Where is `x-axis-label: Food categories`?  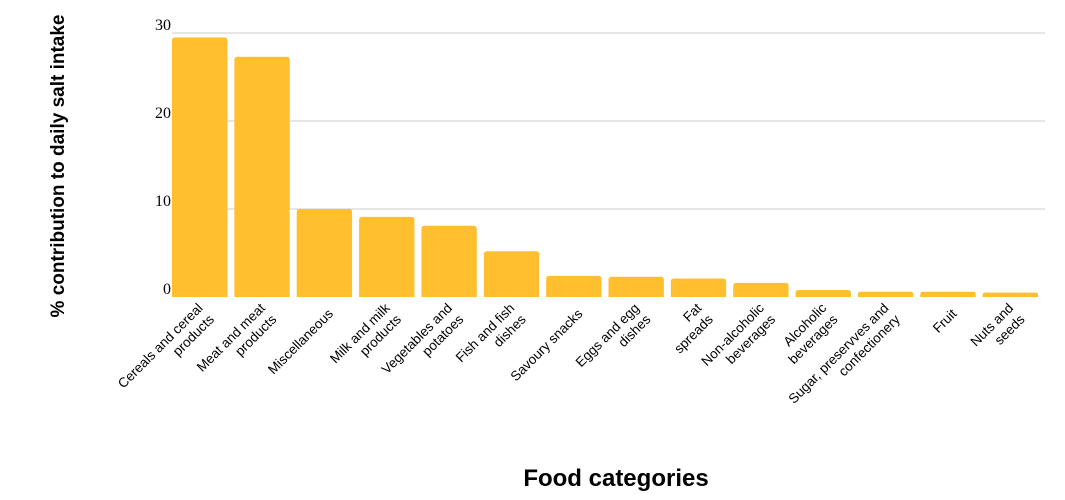
x-axis-label: Food categories is located at coordinates (615, 478).